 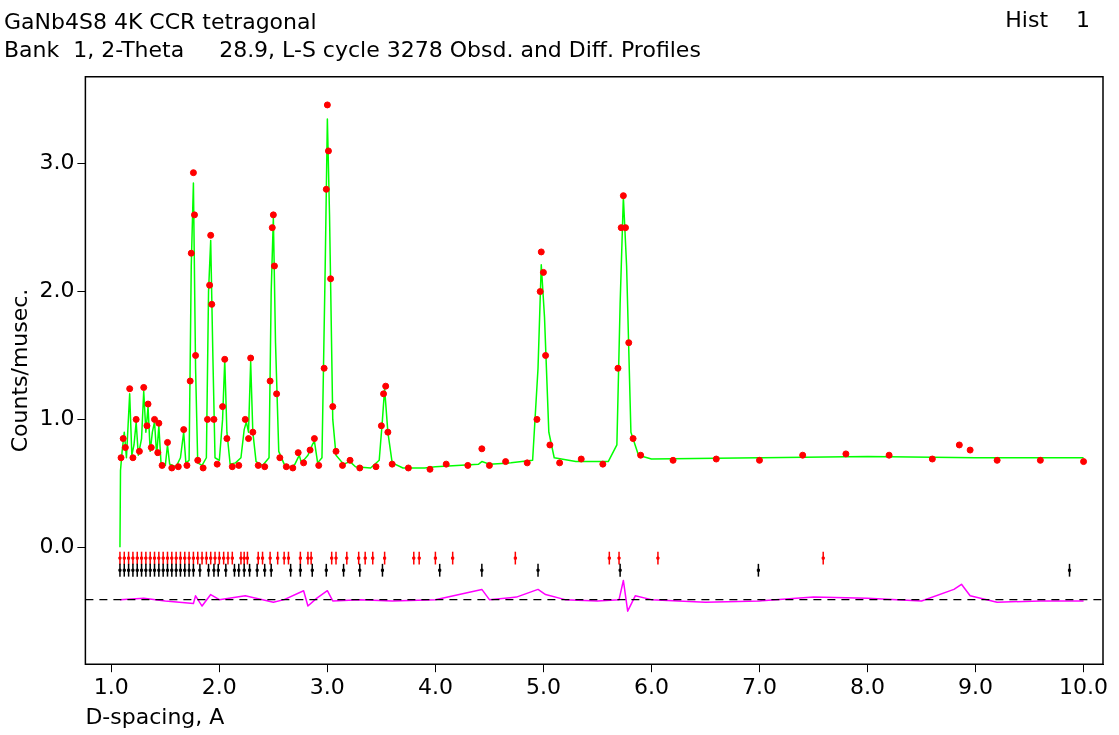 I want to click on x-tick-label: 10.0, so click(x=1084, y=687).